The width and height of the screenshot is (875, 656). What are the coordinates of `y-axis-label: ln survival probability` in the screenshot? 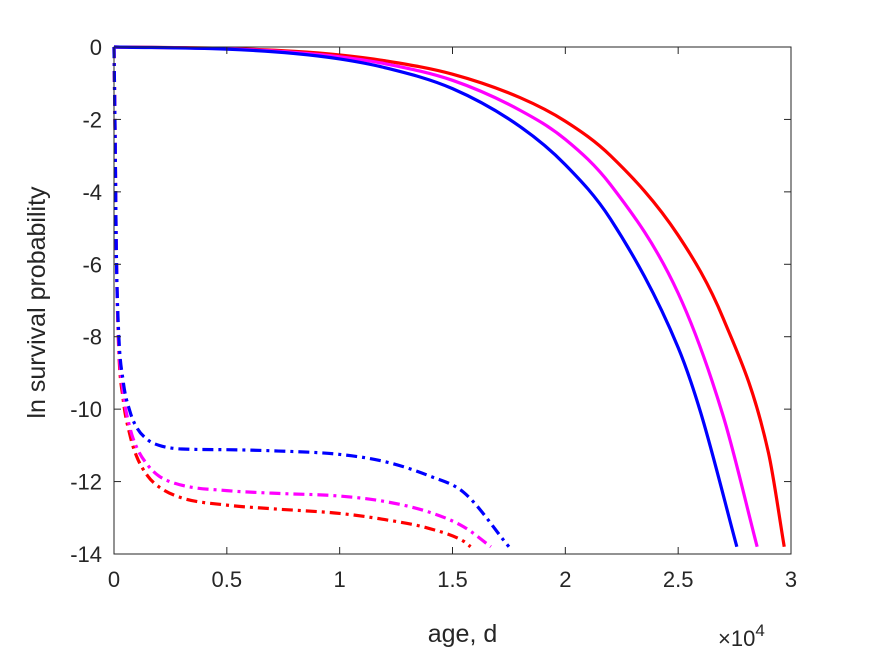 It's located at (37, 302).